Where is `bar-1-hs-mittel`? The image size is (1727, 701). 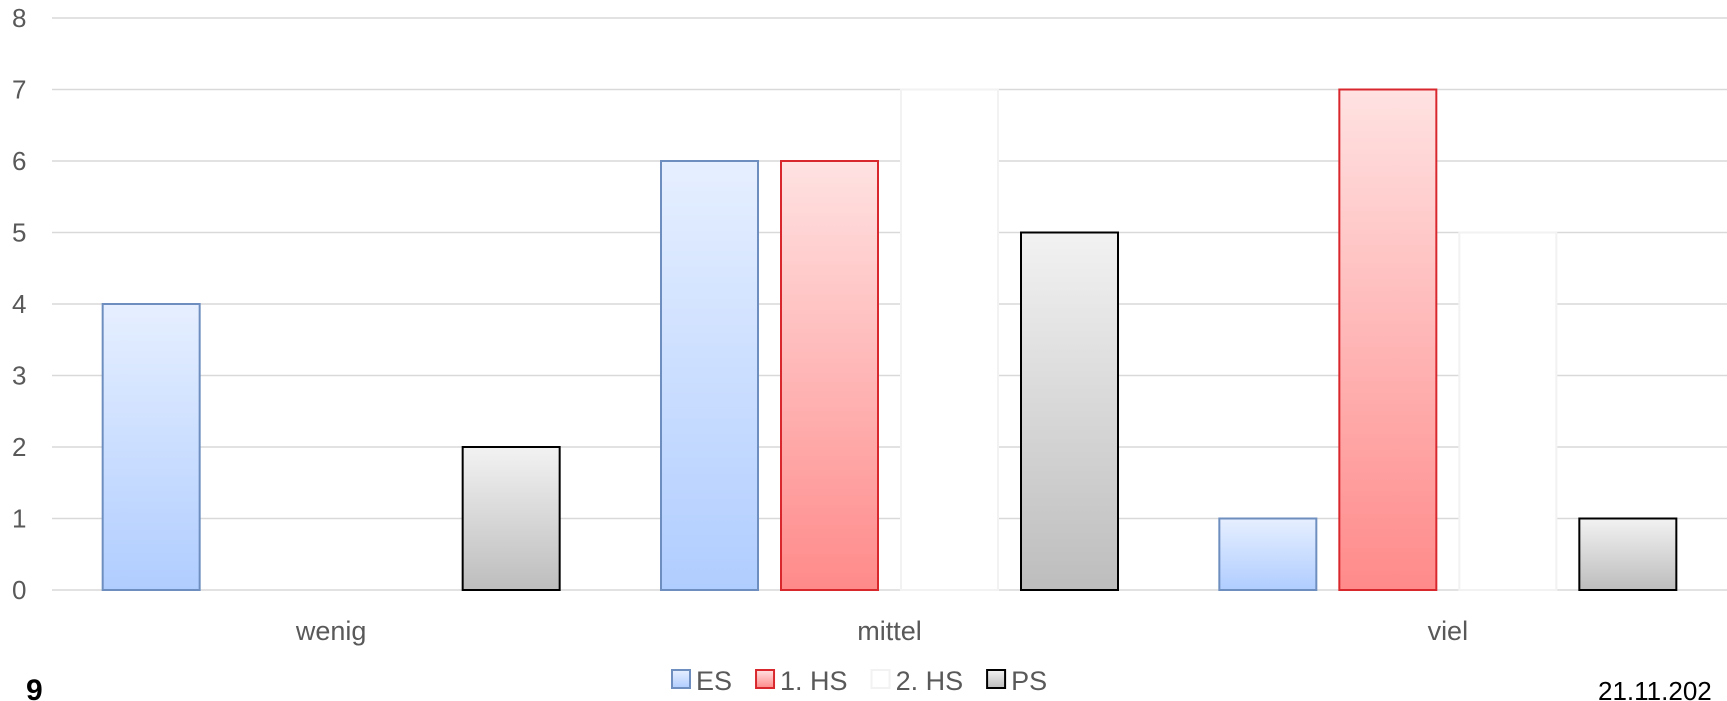
bar-1-hs-mittel is located at coordinates (829, 375).